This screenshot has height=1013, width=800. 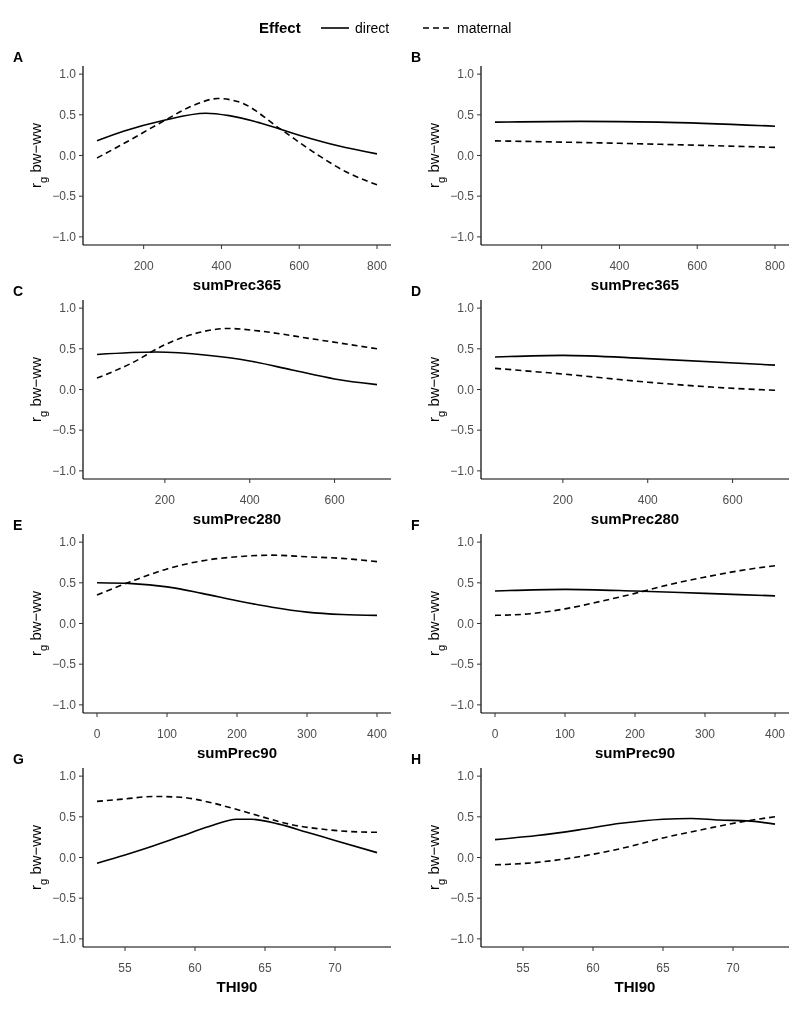 I want to click on chart-title: B, so click(x=416, y=57).